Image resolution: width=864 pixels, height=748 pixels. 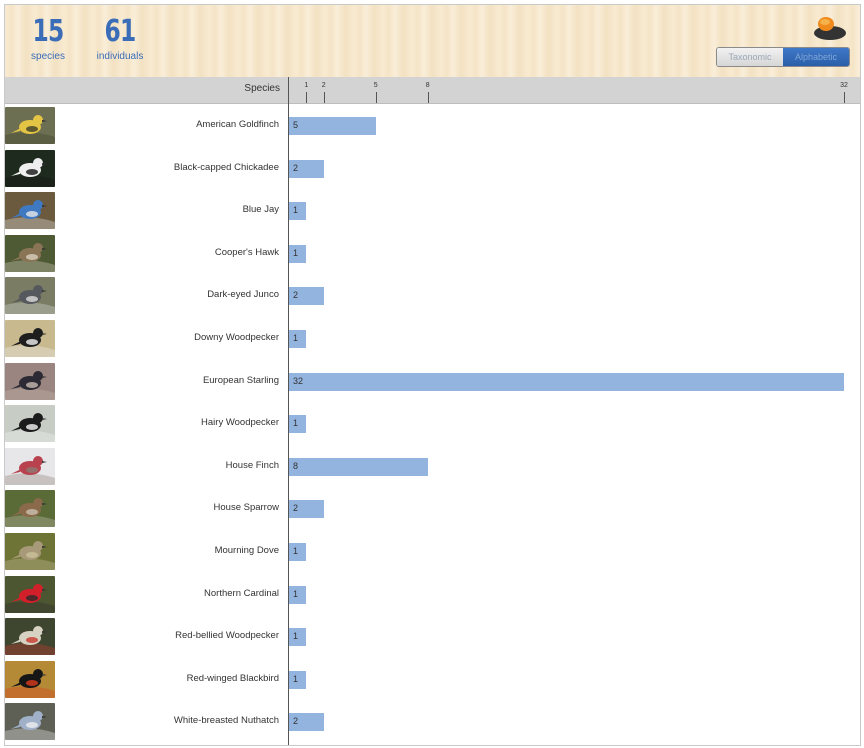 What do you see at coordinates (432, 125) in the screenshot?
I see `species-row: American Goldfinch 5` at bounding box center [432, 125].